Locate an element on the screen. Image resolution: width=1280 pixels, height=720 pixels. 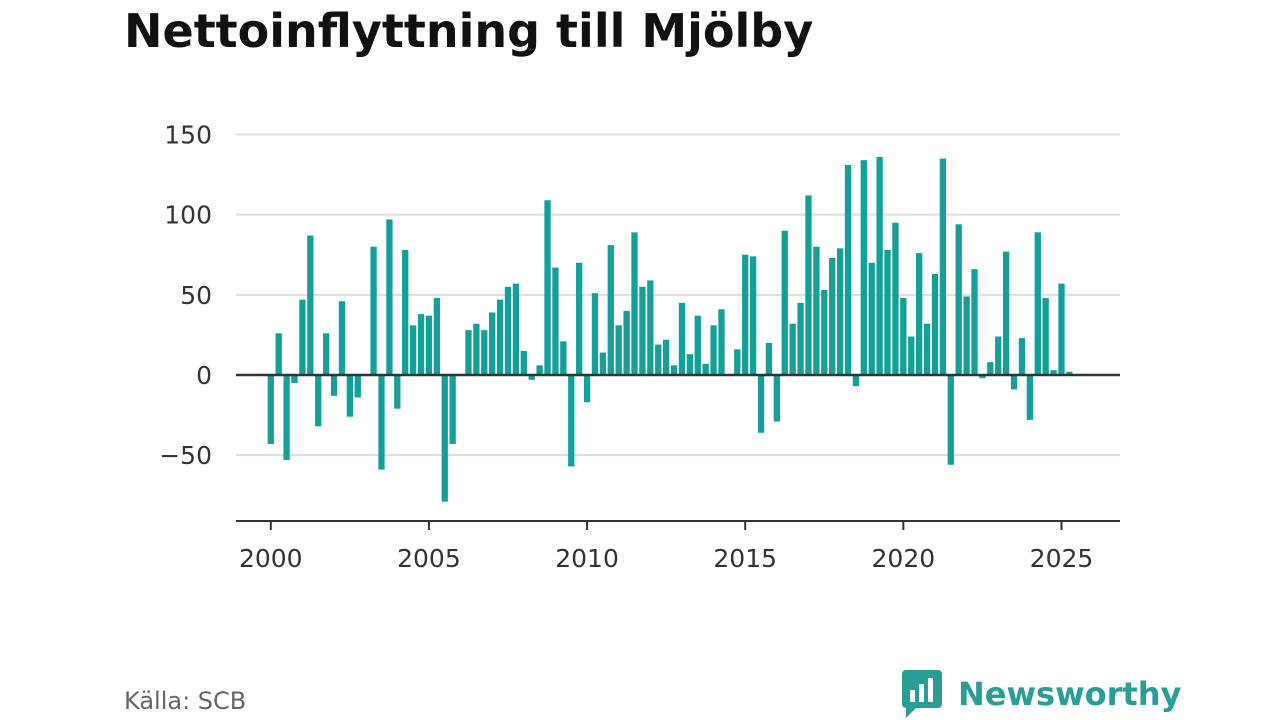
y-axis-ticks: −50 0 50 100 150 is located at coordinates (185, 296).